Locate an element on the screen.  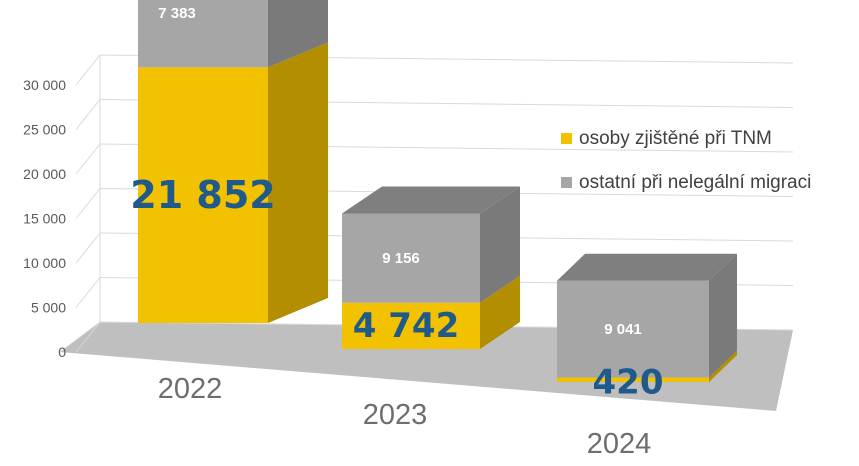
bar-side-2023-s0 is located at coordinates (500, 312).